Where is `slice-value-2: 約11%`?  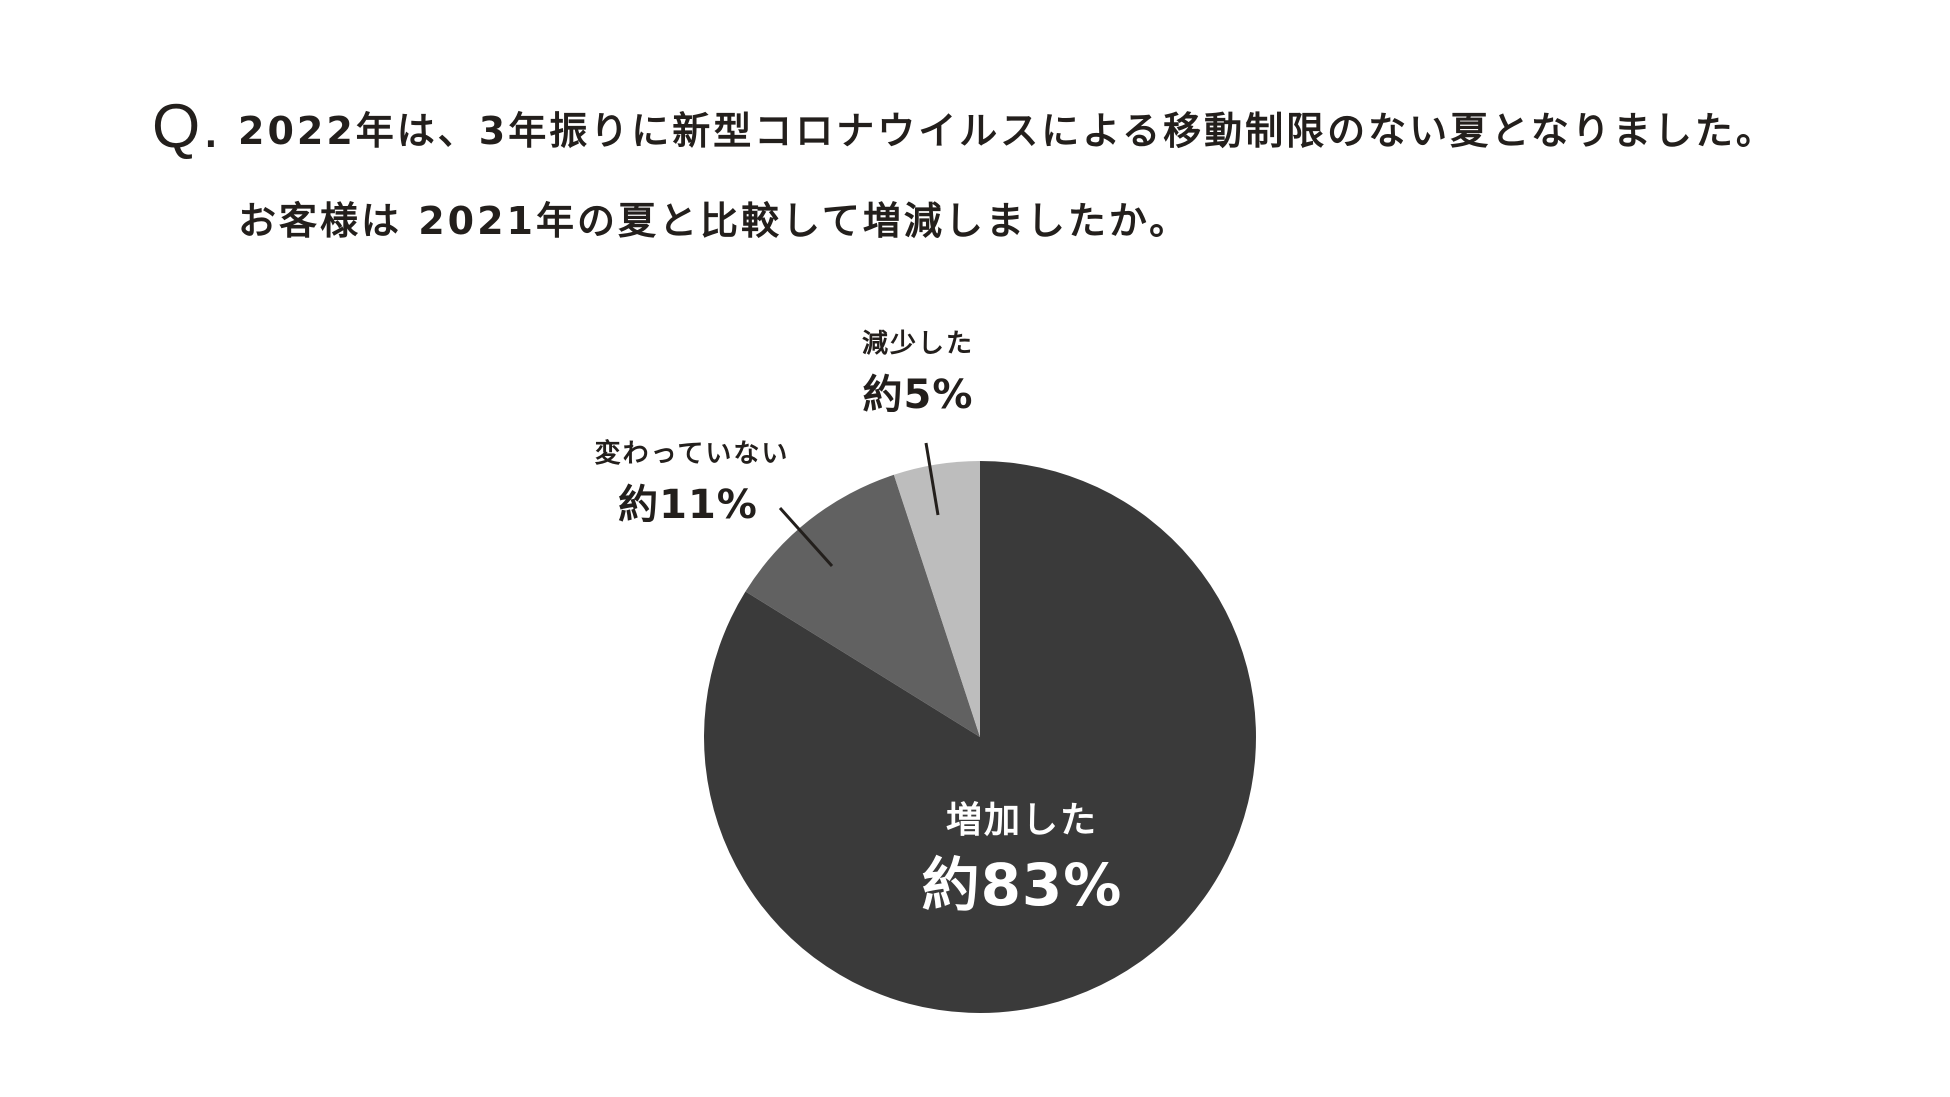 slice-value-2: 約11% is located at coordinates (688, 505).